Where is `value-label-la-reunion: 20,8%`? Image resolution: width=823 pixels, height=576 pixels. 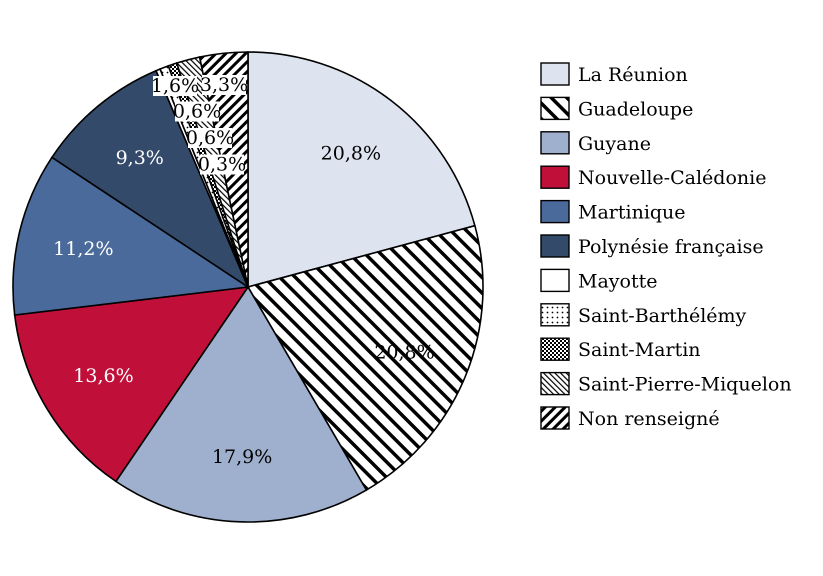 value-label-la-reunion: 20,8% is located at coordinates (351, 154).